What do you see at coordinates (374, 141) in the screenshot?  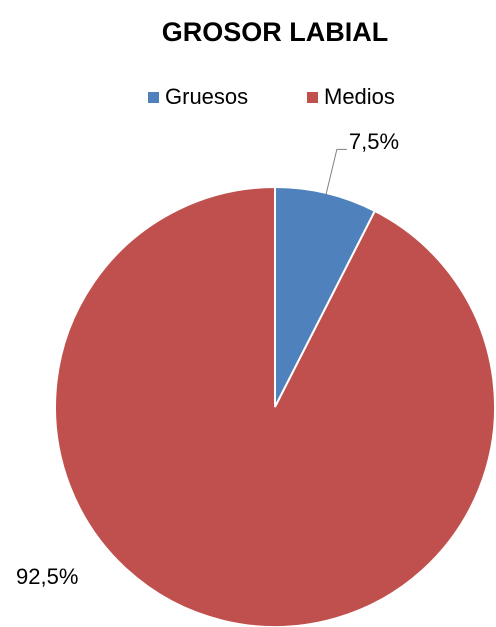 I see `data-label: 7,5%` at bounding box center [374, 141].